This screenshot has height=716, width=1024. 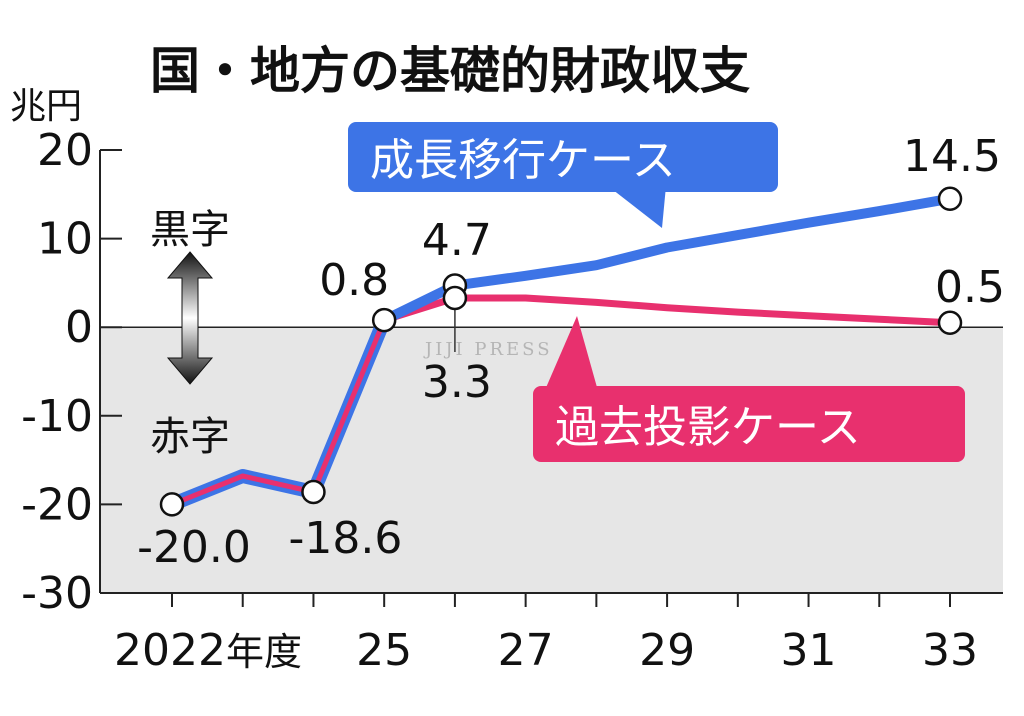 I want to click on data-label: -18.6, so click(x=346, y=538).